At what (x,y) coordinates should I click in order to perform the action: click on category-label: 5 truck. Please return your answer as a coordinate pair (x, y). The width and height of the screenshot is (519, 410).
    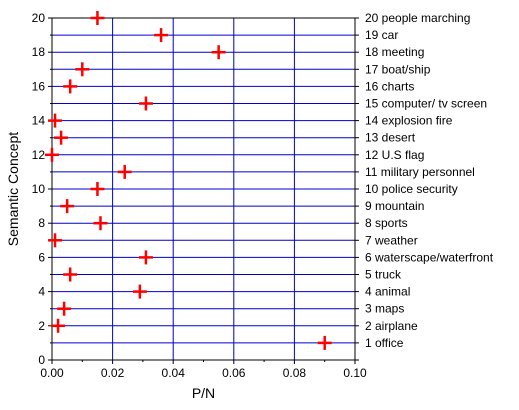
    Looking at the image, I should click on (383, 275).